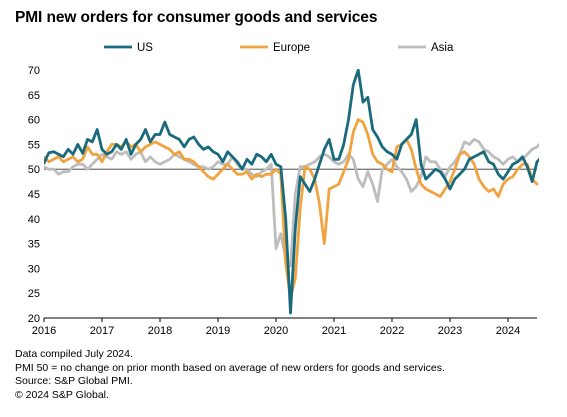 The width and height of the screenshot is (567, 417). What do you see at coordinates (44, 331) in the screenshot?
I see `x-tick-label: 2016` at bounding box center [44, 331].